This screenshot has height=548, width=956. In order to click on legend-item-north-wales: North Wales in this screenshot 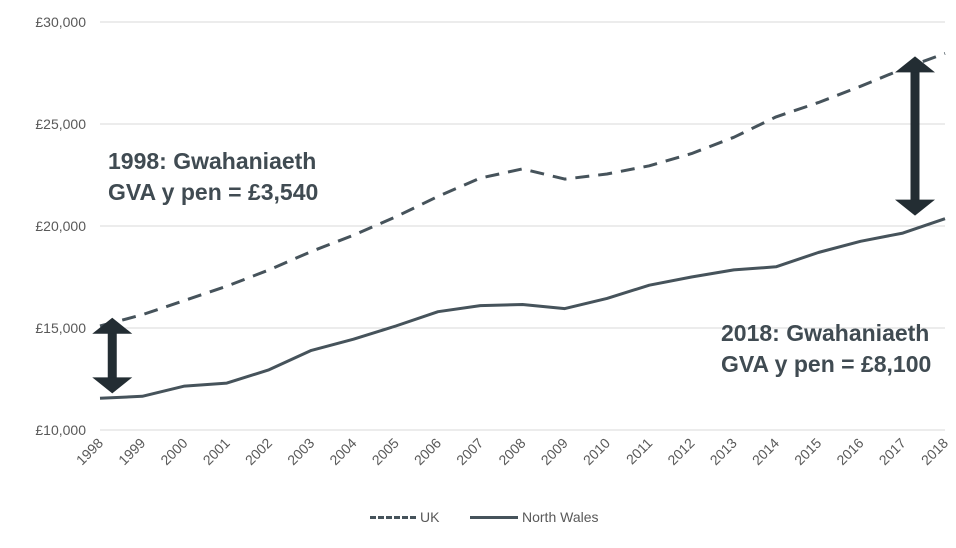, I will do `click(534, 517)`.